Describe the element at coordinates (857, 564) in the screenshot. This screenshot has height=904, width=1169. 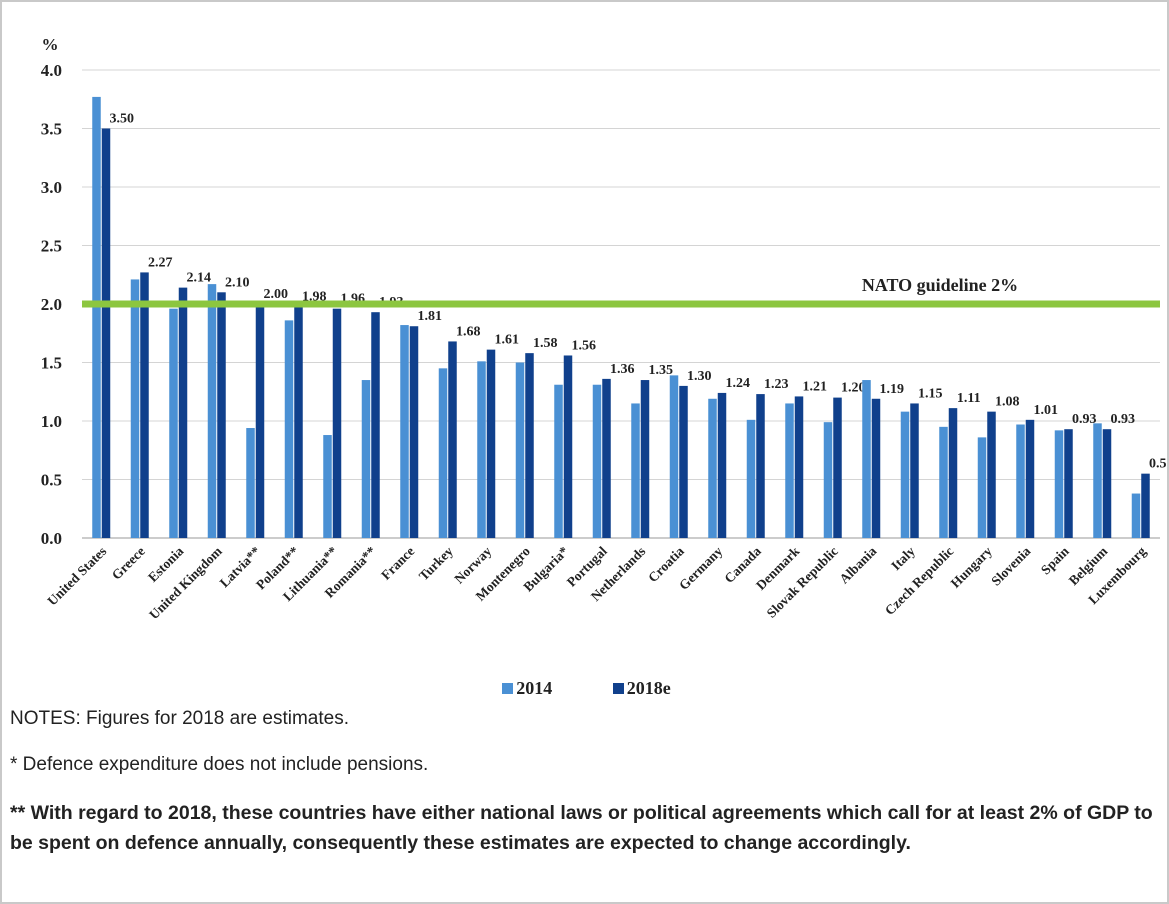
I see `x-tick-label: Albania` at that location.